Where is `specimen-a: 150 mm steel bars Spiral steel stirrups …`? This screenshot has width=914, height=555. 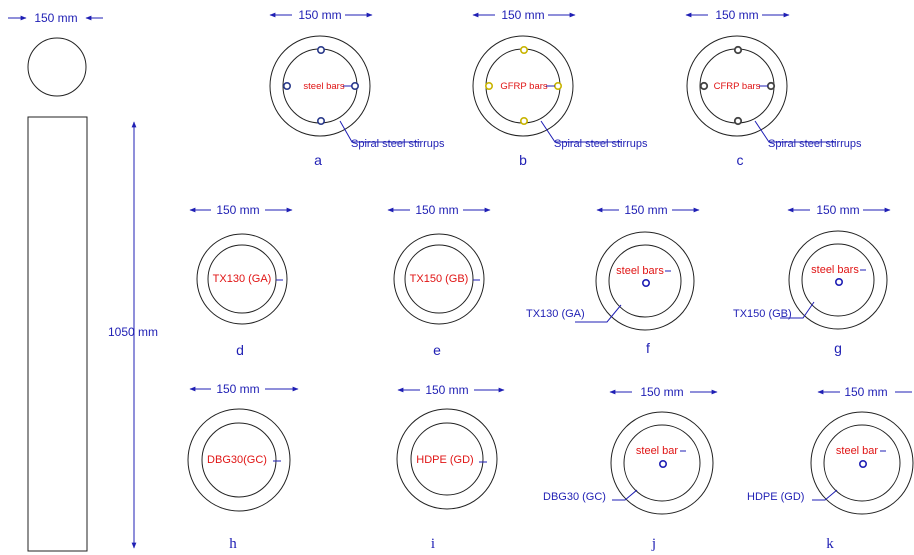 specimen-a: 150 mm steel bars Spiral steel stirrups … is located at coordinates (357, 88).